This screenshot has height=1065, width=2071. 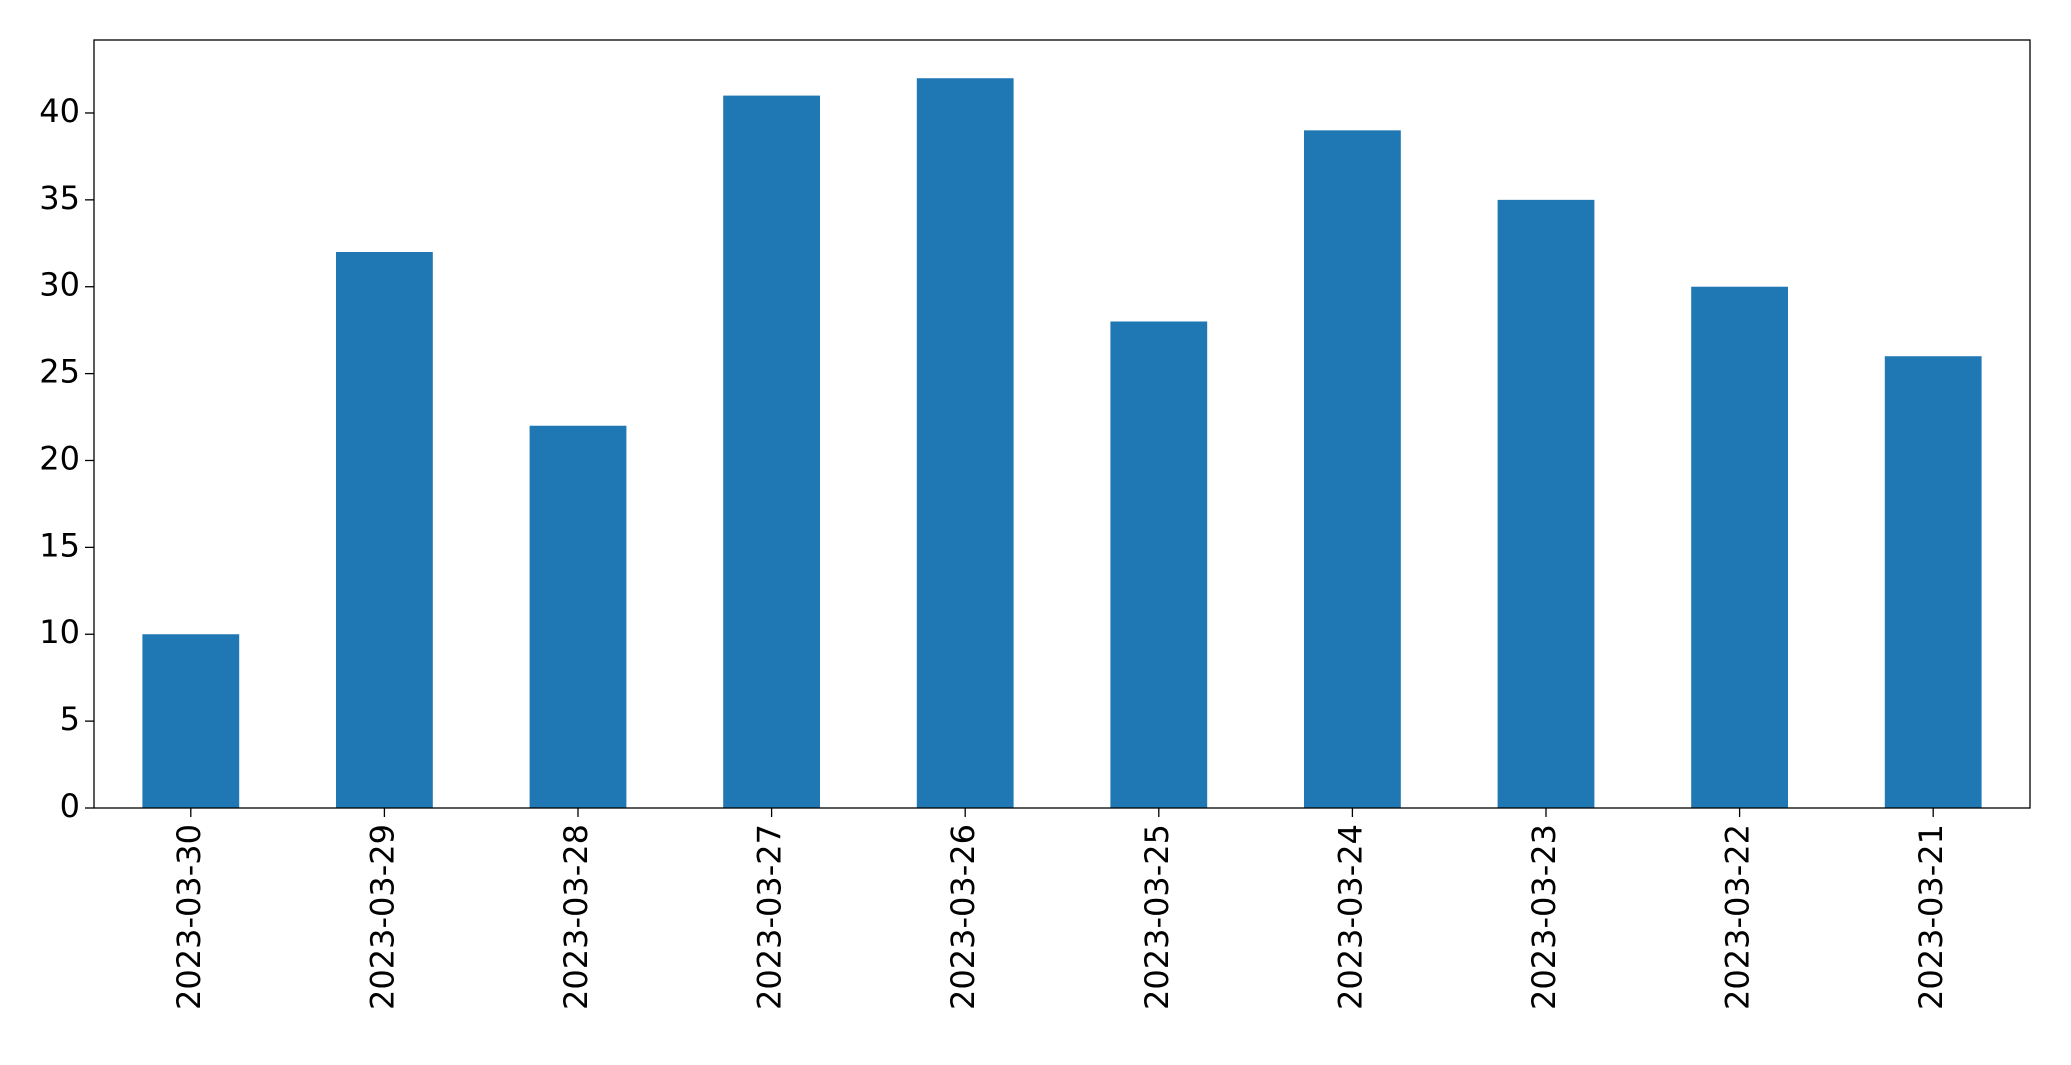 I want to click on y-tick-label: 25, so click(x=59, y=372).